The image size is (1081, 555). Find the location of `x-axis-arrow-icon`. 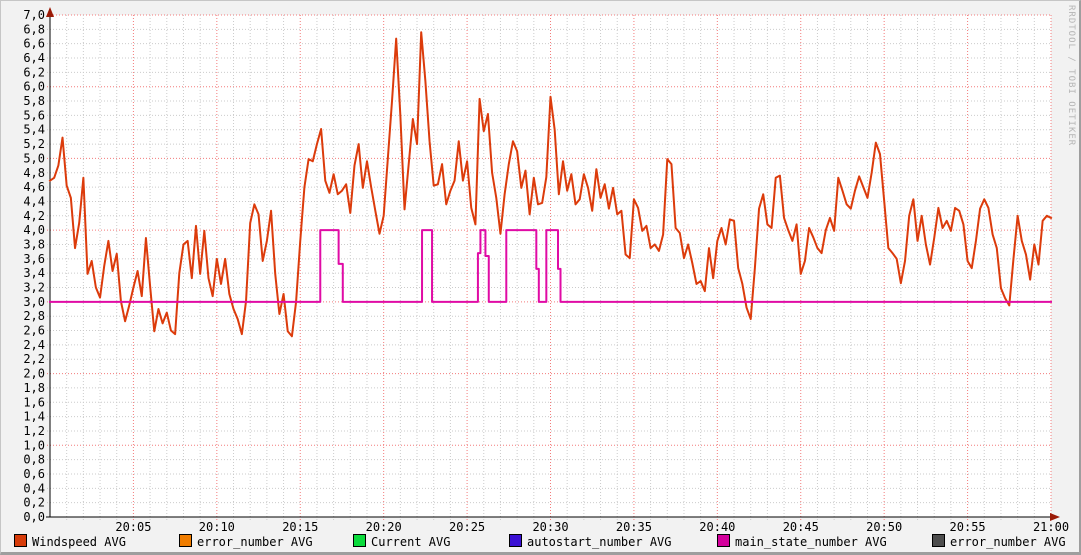

x-axis-arrow-icon is located at coordinates (1055, 517).